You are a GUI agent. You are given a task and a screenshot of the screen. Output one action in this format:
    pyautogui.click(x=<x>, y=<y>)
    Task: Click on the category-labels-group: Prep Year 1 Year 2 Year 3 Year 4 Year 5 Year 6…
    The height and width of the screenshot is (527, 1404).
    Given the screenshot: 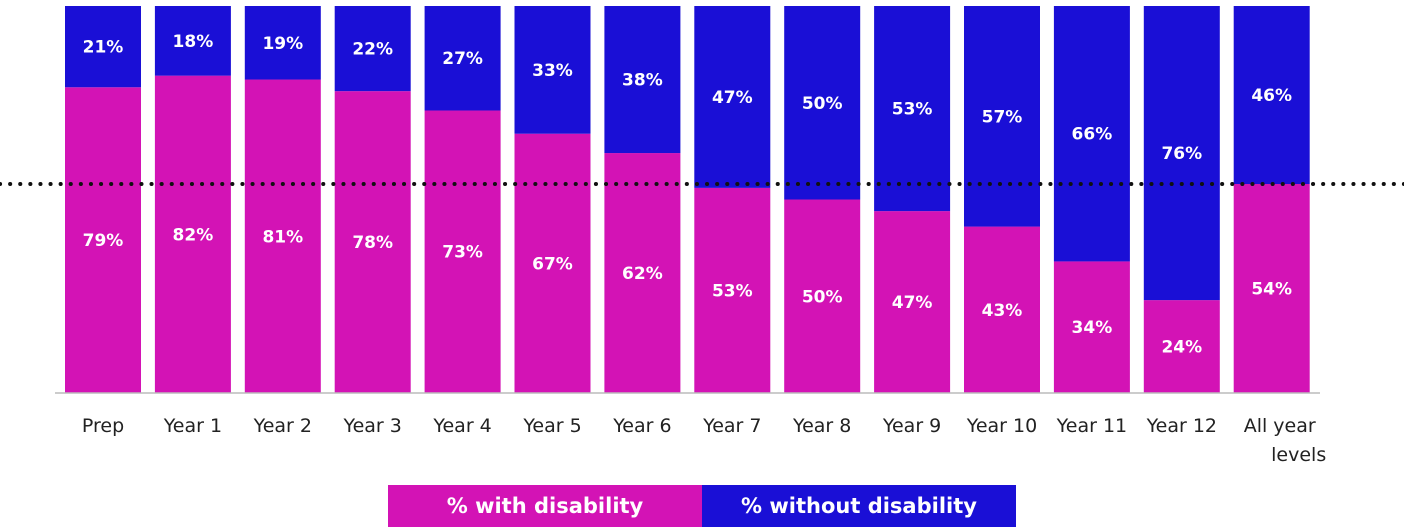 What is the action you would take?
    pyautogui.click(x=704, y=440)
    